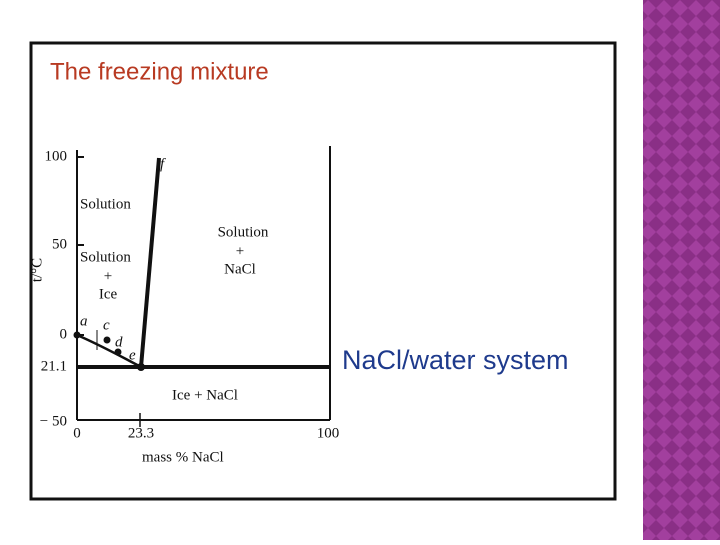 Image resolution: width=720 pixels, height=545 pixels. What do you see at coordinates (159, 71) in the screenshot?
I see `slide-title: The freezing mixture` at bounding box center [159, 71].